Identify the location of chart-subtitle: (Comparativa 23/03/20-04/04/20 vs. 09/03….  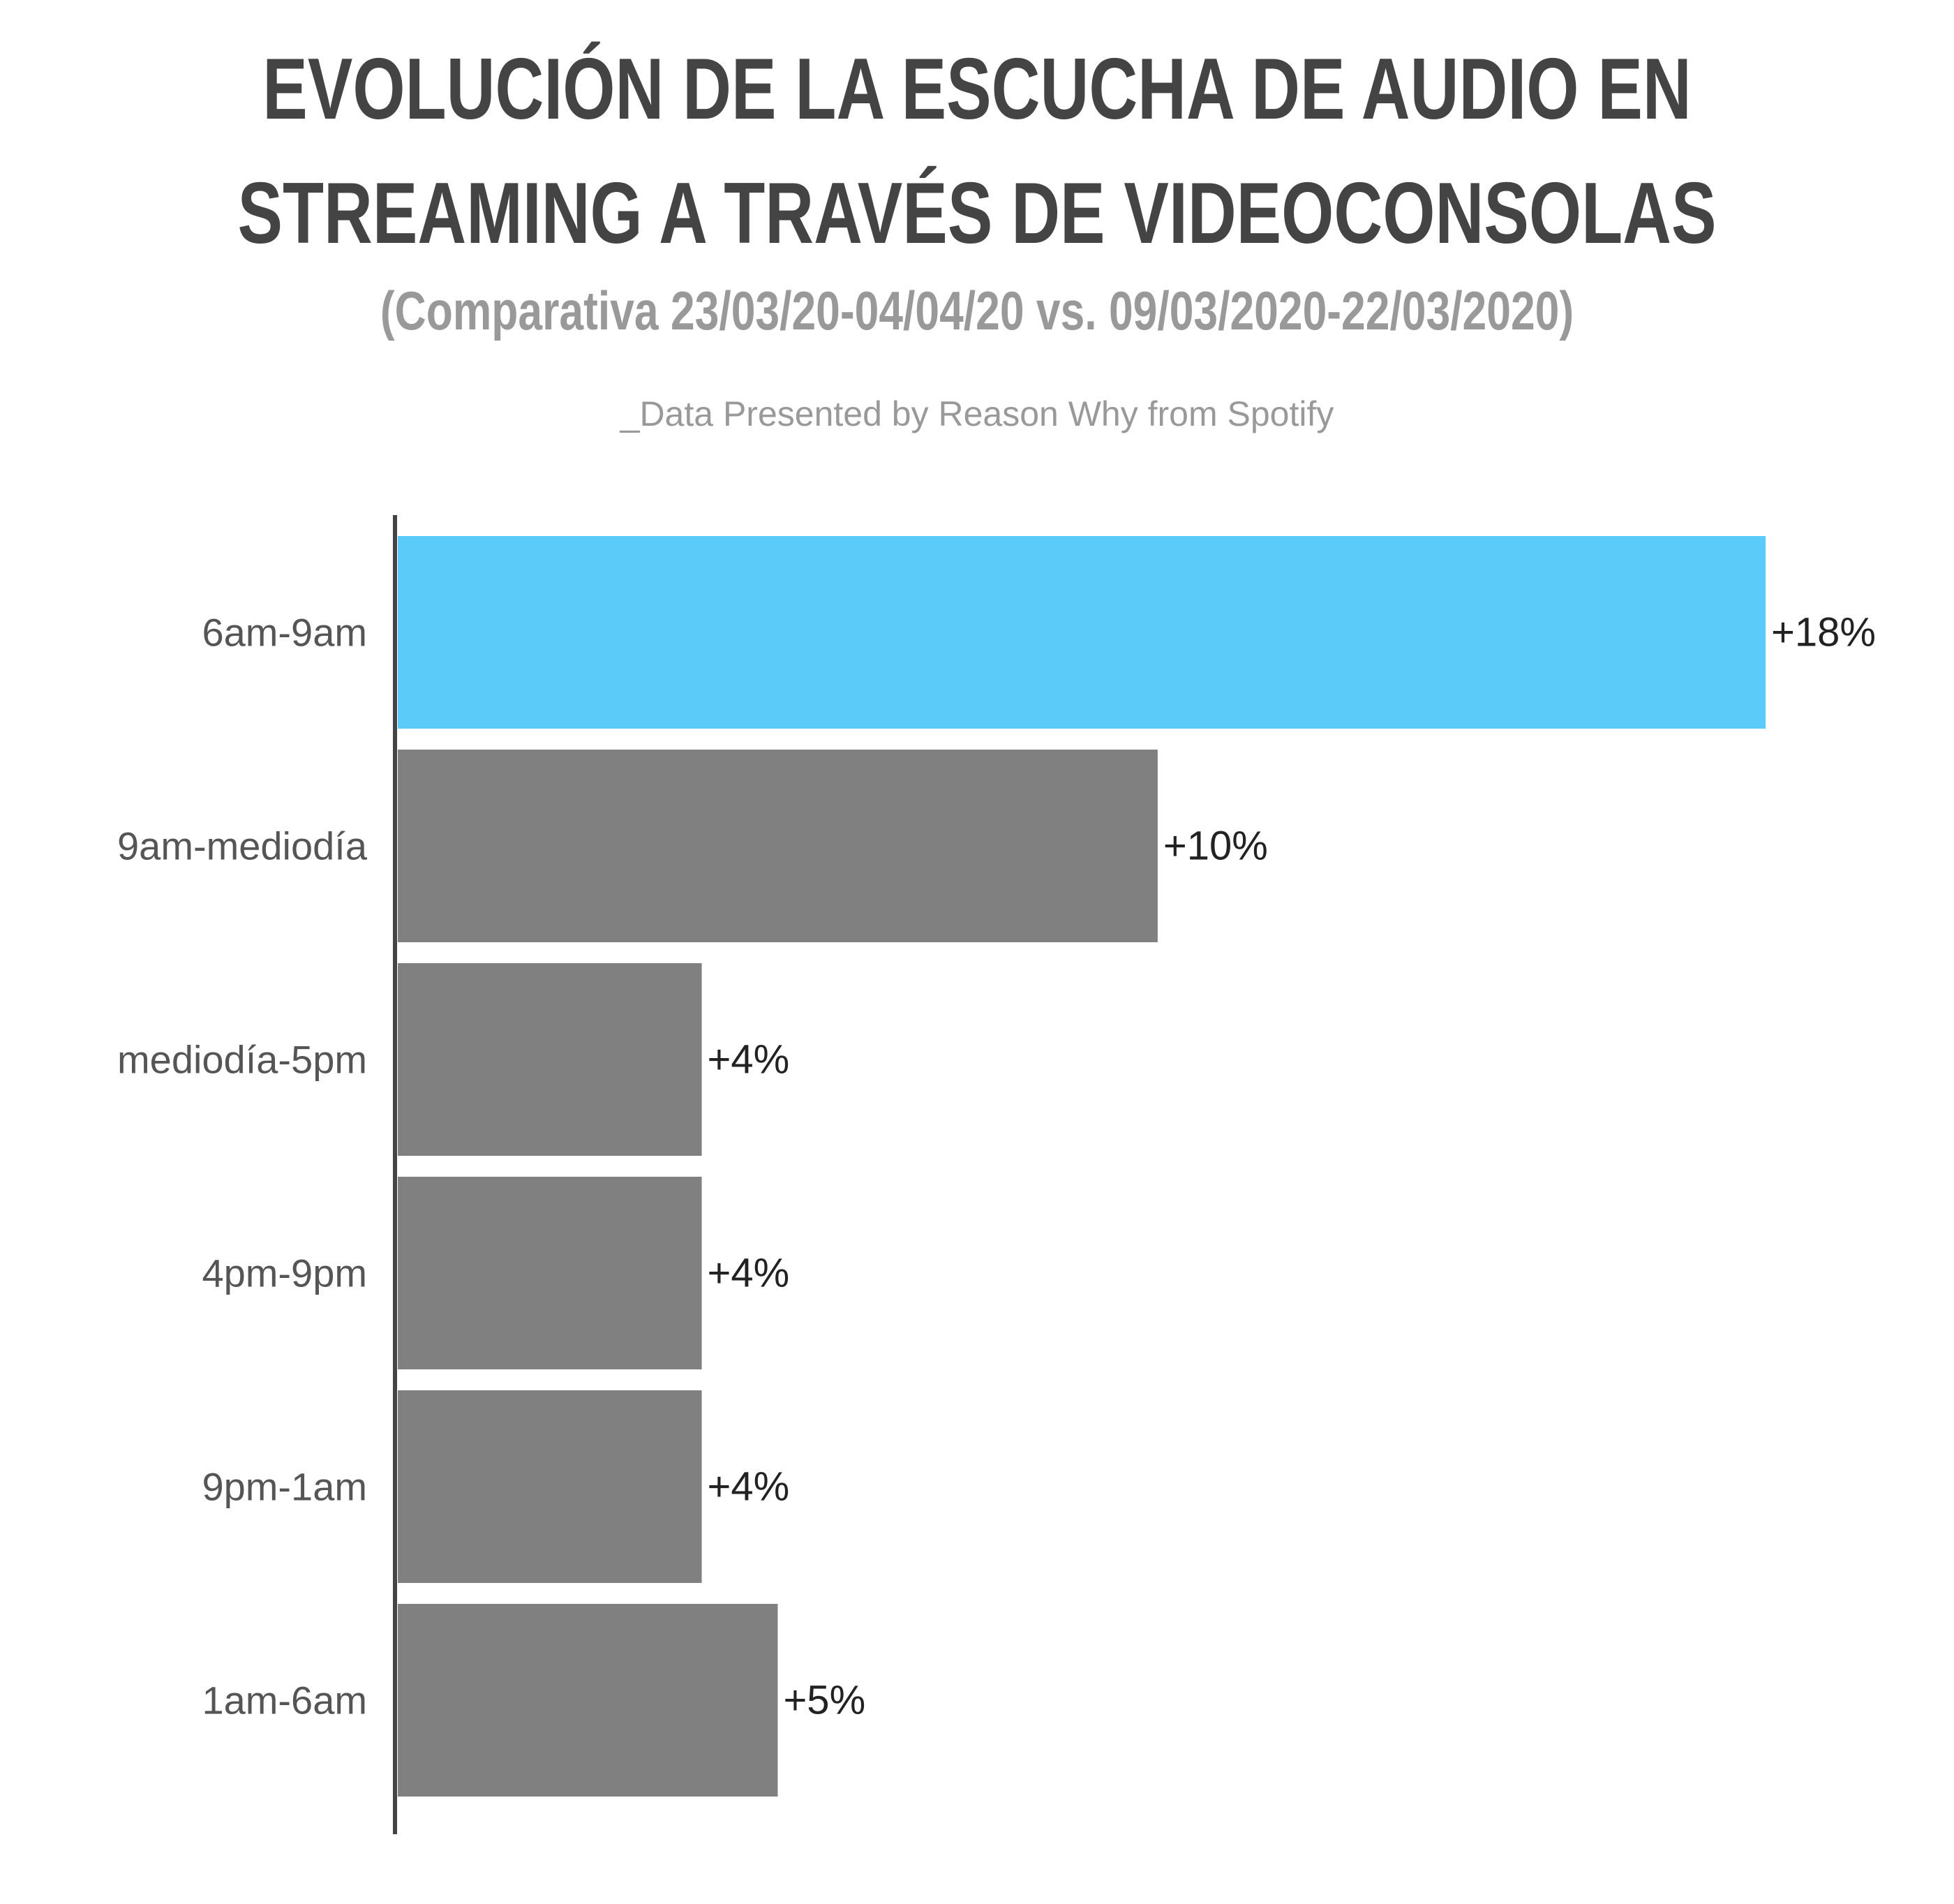
(977, 311).